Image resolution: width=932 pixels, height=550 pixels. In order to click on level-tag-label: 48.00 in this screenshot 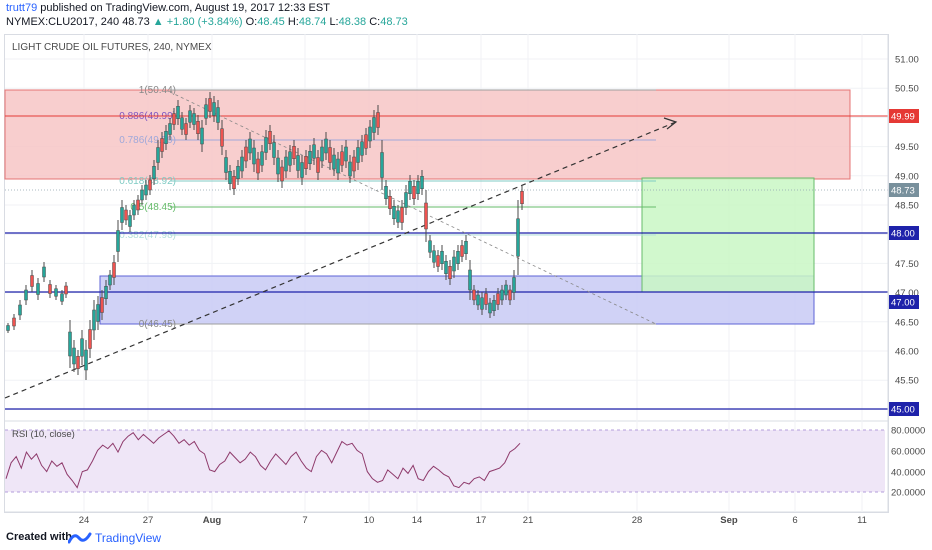, I will do `click(903, 234)`.